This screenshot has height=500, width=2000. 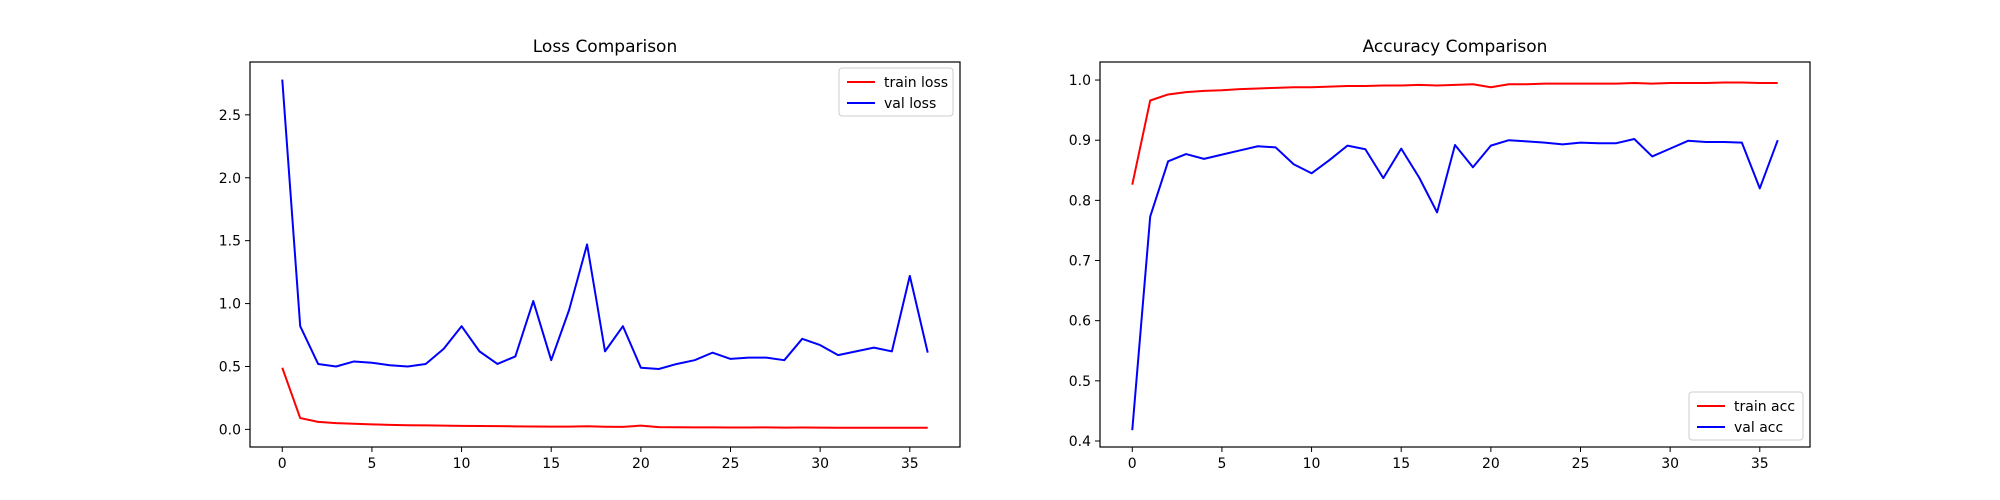 What do you see at coordinates (896, 92) in the screenshot?
I see `legend: train loss val loss` at bounding box center [896, 92].